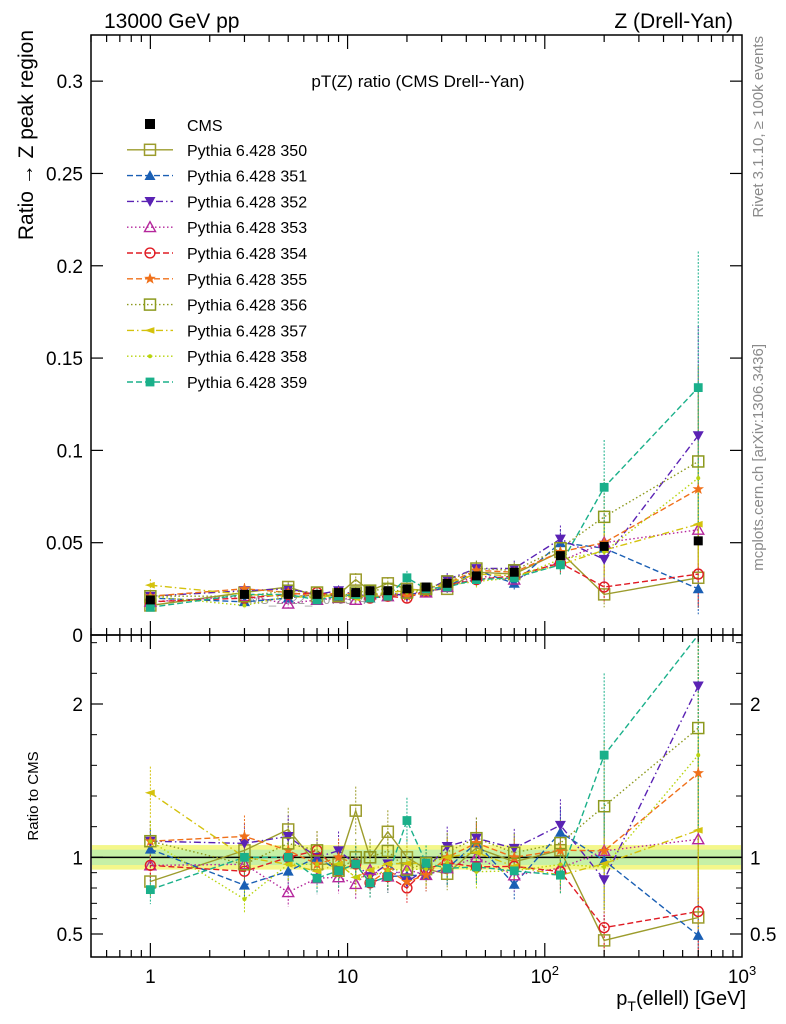 The width and height of the screenshot is (786, 1024). What do you see at coordinates (417, 81) in the screenshot?
I see `main-chart-title: pT(Z) ratio (CMS Drell--Yan)` at bounding box center [417, 81].